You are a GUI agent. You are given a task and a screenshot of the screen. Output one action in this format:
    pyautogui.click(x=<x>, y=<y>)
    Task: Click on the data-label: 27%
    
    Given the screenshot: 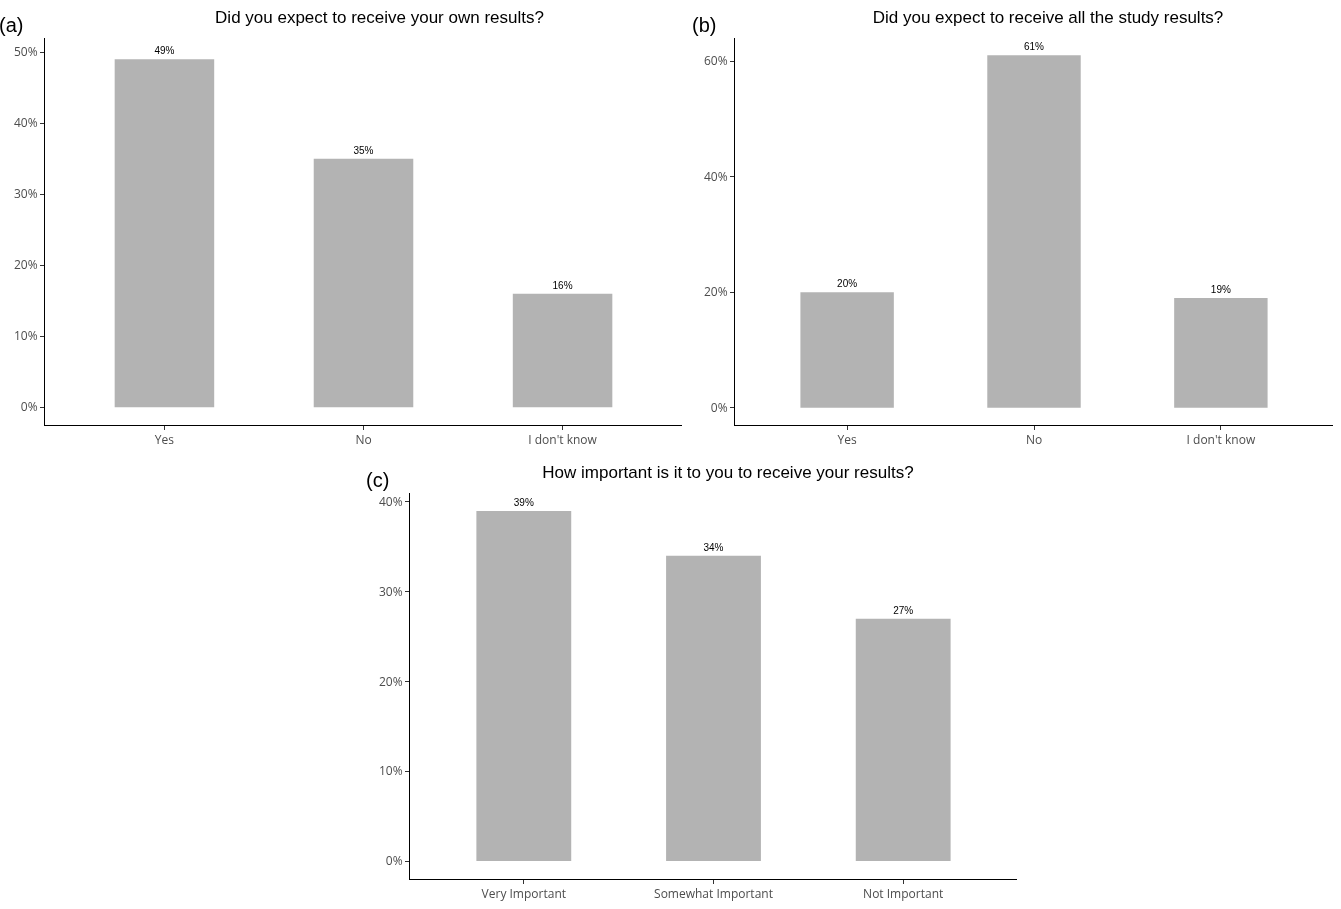 What is the action you would take?
    pyautogui.click(x=903, y=610)
    